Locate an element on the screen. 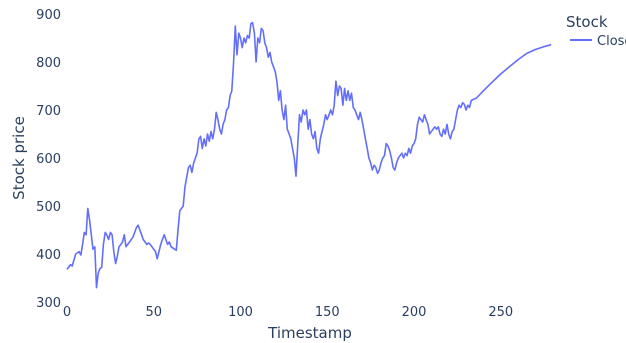 This screenshot has width=626, height=343. x-tick-label: 200 is located at coordinates (414, 312).